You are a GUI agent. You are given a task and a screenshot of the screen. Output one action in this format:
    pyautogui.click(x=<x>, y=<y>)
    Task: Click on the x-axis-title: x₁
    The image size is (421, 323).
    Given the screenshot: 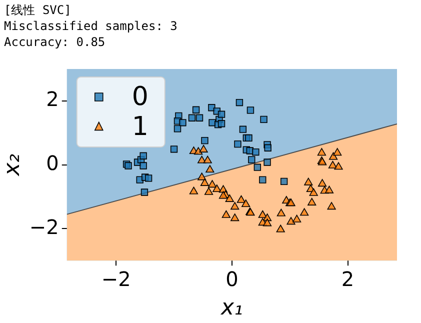 What is the action you would take?
    pyautogui.click(x=231, y=308)
    